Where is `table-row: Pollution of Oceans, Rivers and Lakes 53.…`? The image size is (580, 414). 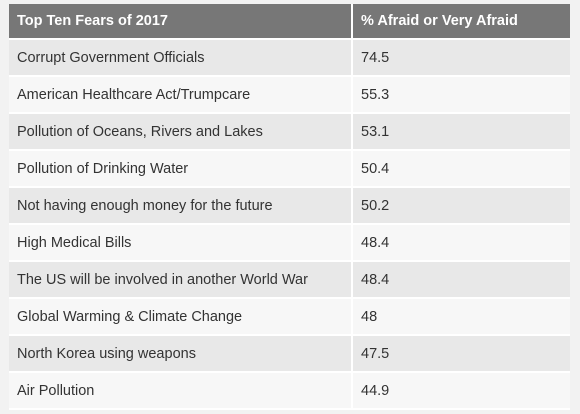
table-row: Pollution of Oceans, Rivers and Lakes 53.… is located at coordinates (289, 132).